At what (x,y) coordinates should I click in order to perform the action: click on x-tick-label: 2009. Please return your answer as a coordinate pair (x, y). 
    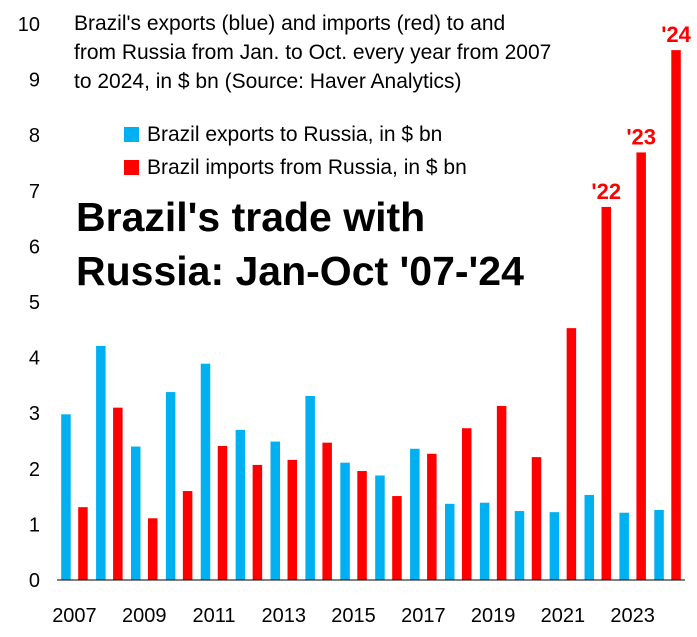
    Looking at the image, I should click on (144, 616).